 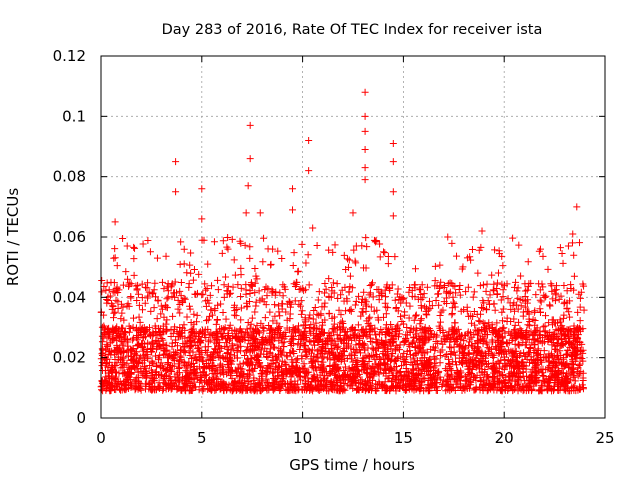 I want to click on y-tick-label: 0.02, so click(x=69, y=358).